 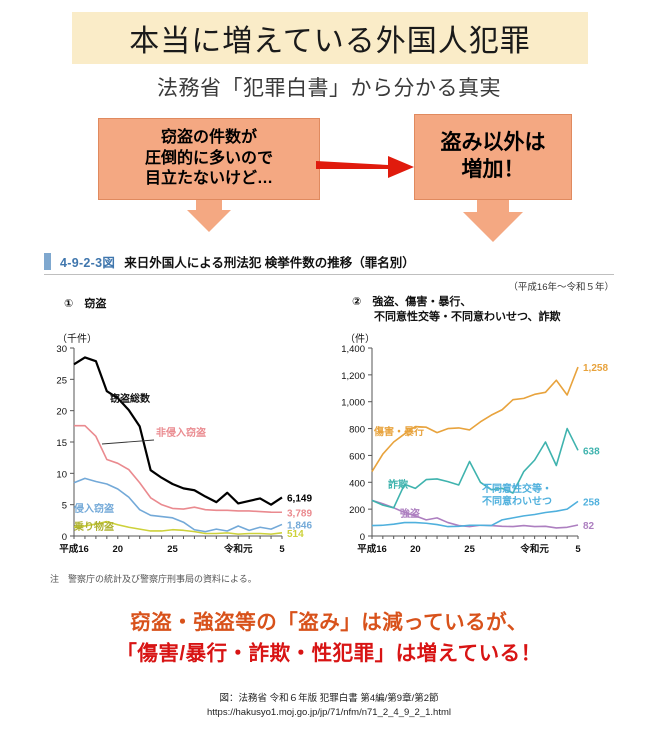 What do you see at coordinates (329, 274) in the screenshot?
I see `figure-divider` at bounding box center [329, 274].